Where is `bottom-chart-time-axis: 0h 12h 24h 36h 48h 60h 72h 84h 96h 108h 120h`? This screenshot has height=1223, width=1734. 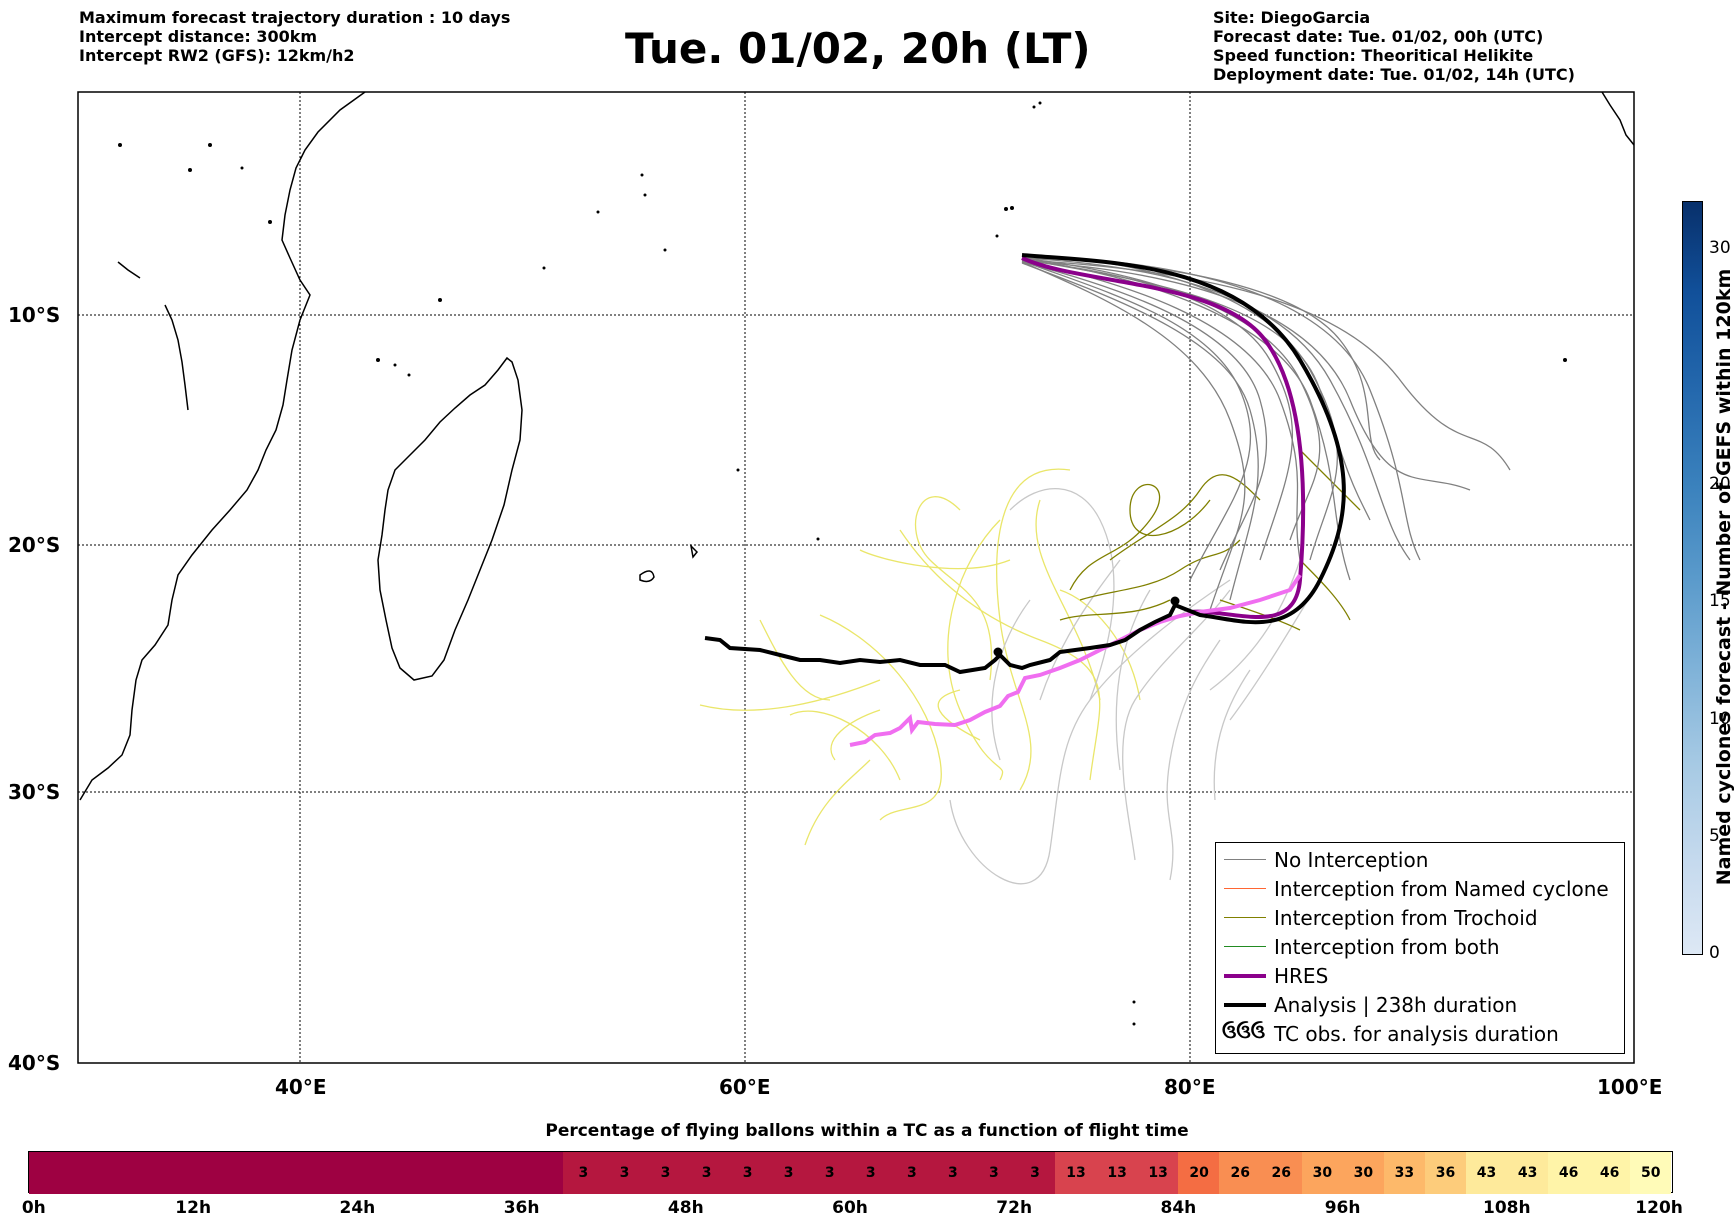
bottom-chart-time-axis: 0h 12h 24h 36h 48h 60h 72h 84h 96h 108h 120h is located at coordinates (867, 1210).